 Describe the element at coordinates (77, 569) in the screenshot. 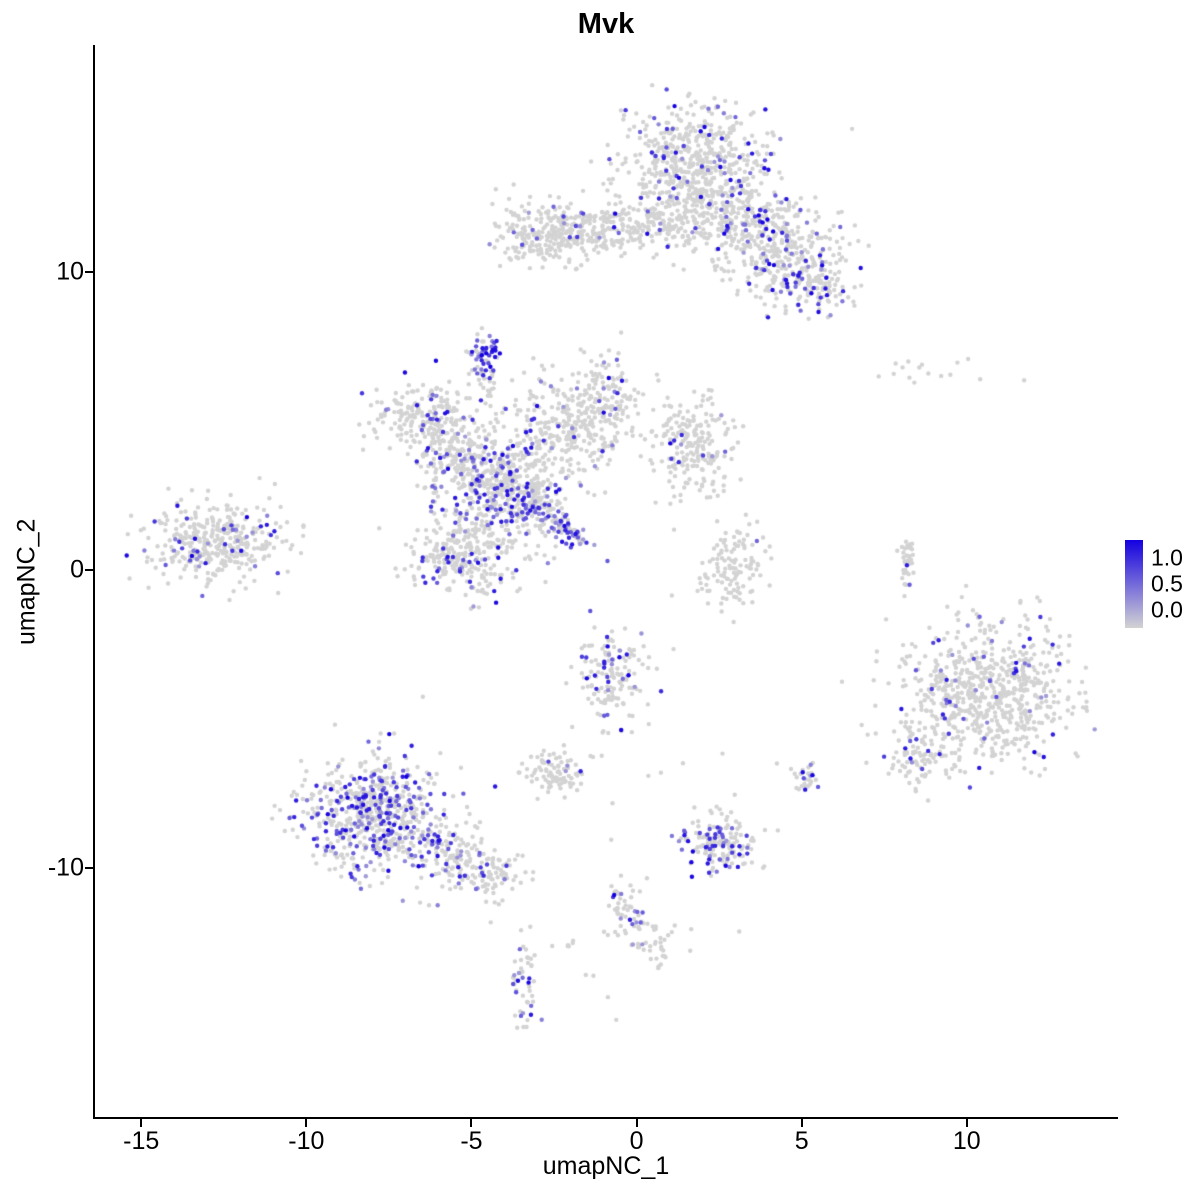

I see `y-tick-label: 0` at that location.